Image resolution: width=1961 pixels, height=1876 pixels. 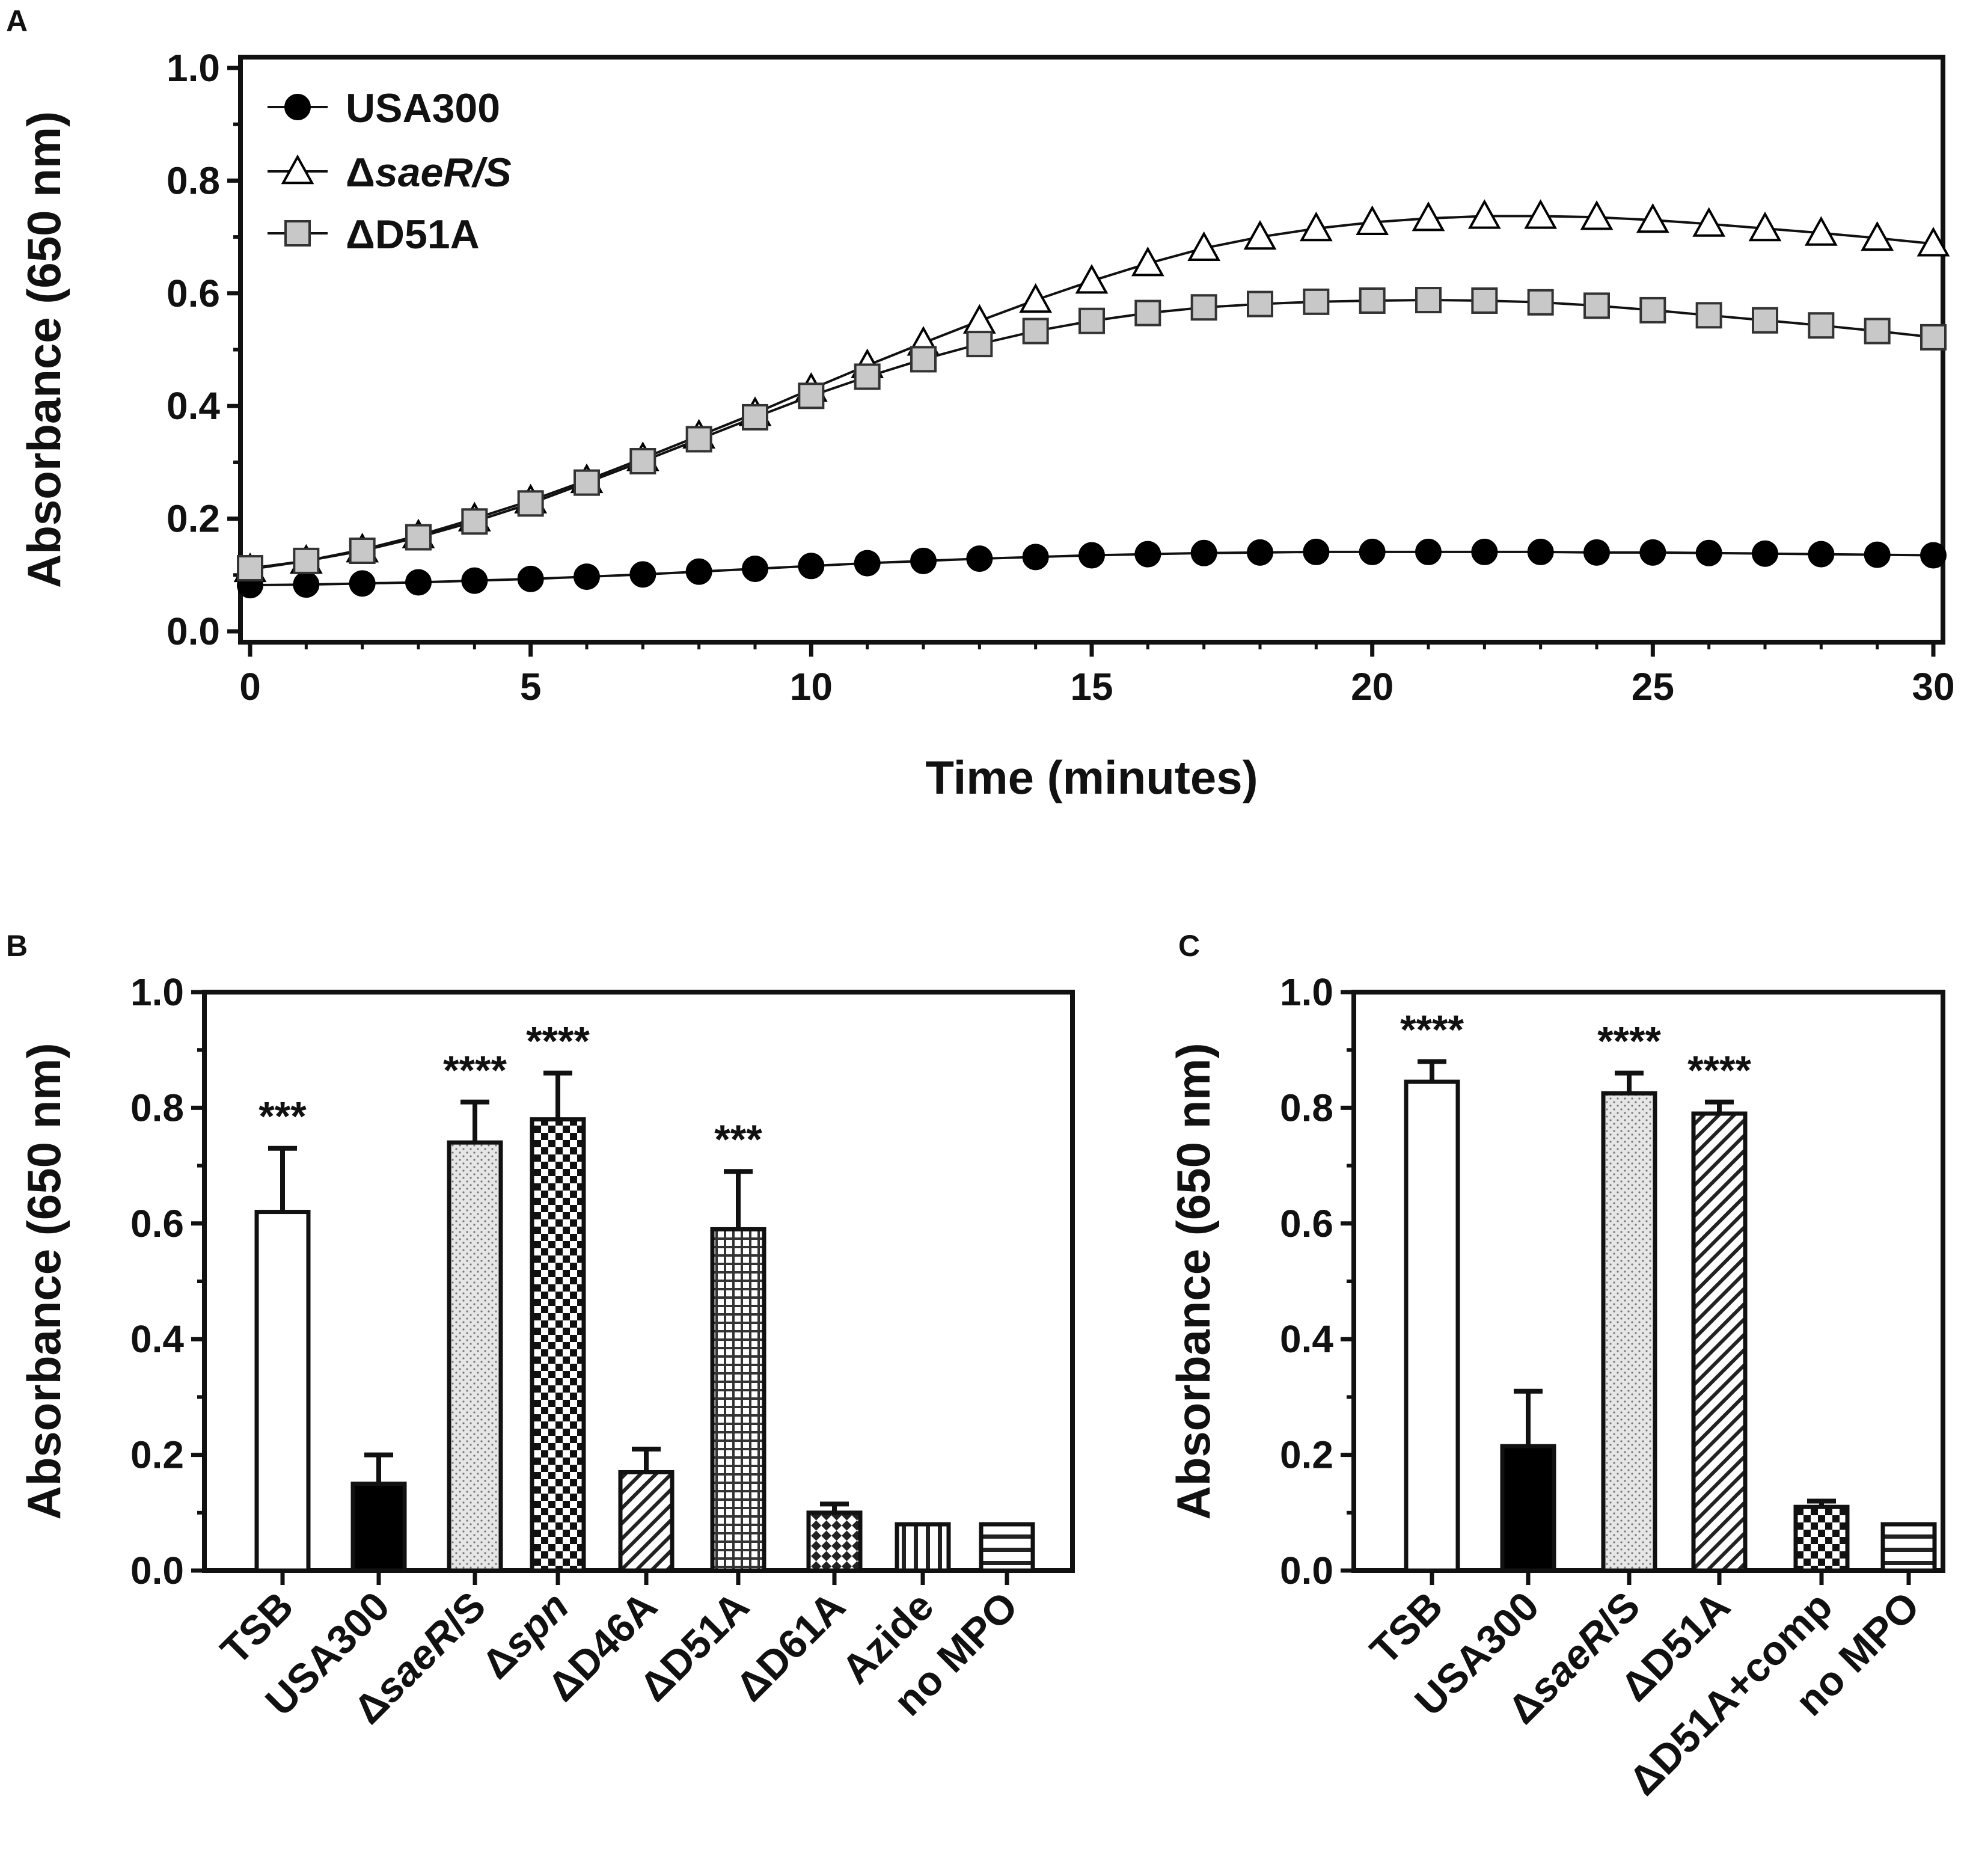 I want to click on panel-b-y-tick-label: 0.8, so click(x=157, y=1107).